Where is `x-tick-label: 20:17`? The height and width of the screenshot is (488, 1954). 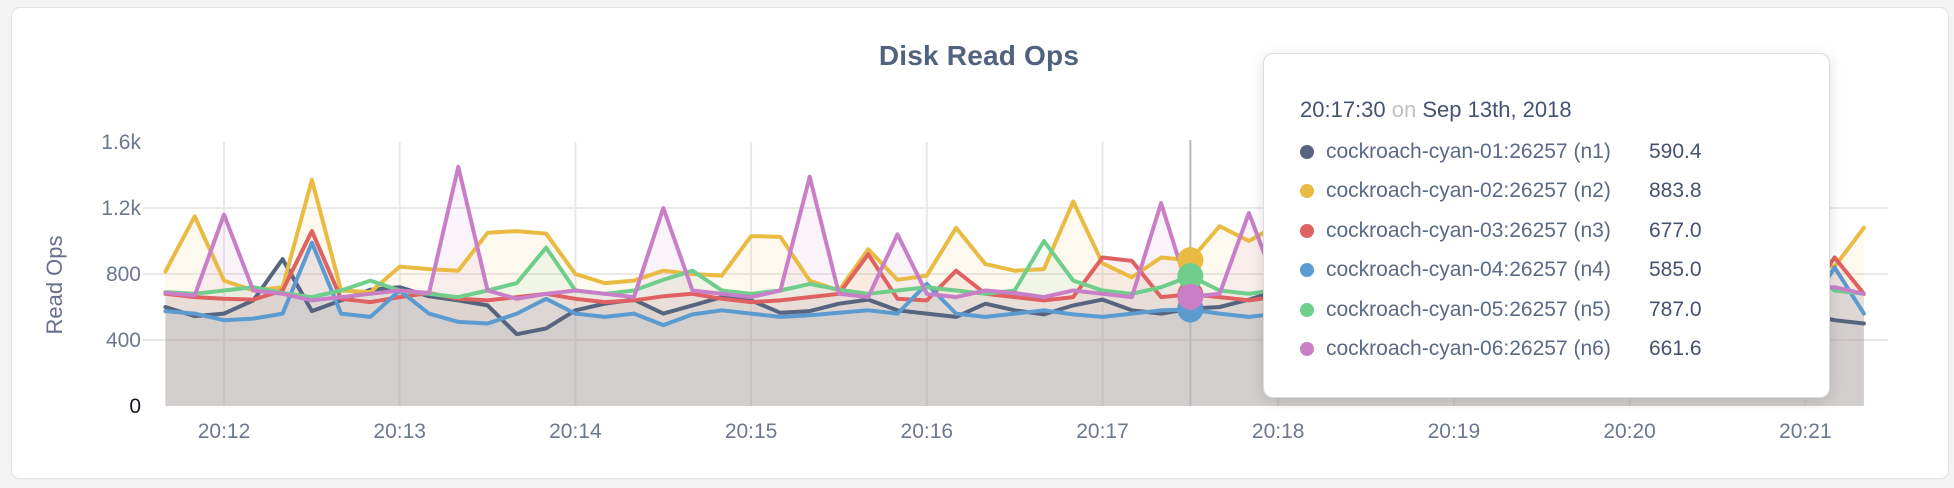 x-tick-label: 20:17 is located at coordinates (1102, 431).